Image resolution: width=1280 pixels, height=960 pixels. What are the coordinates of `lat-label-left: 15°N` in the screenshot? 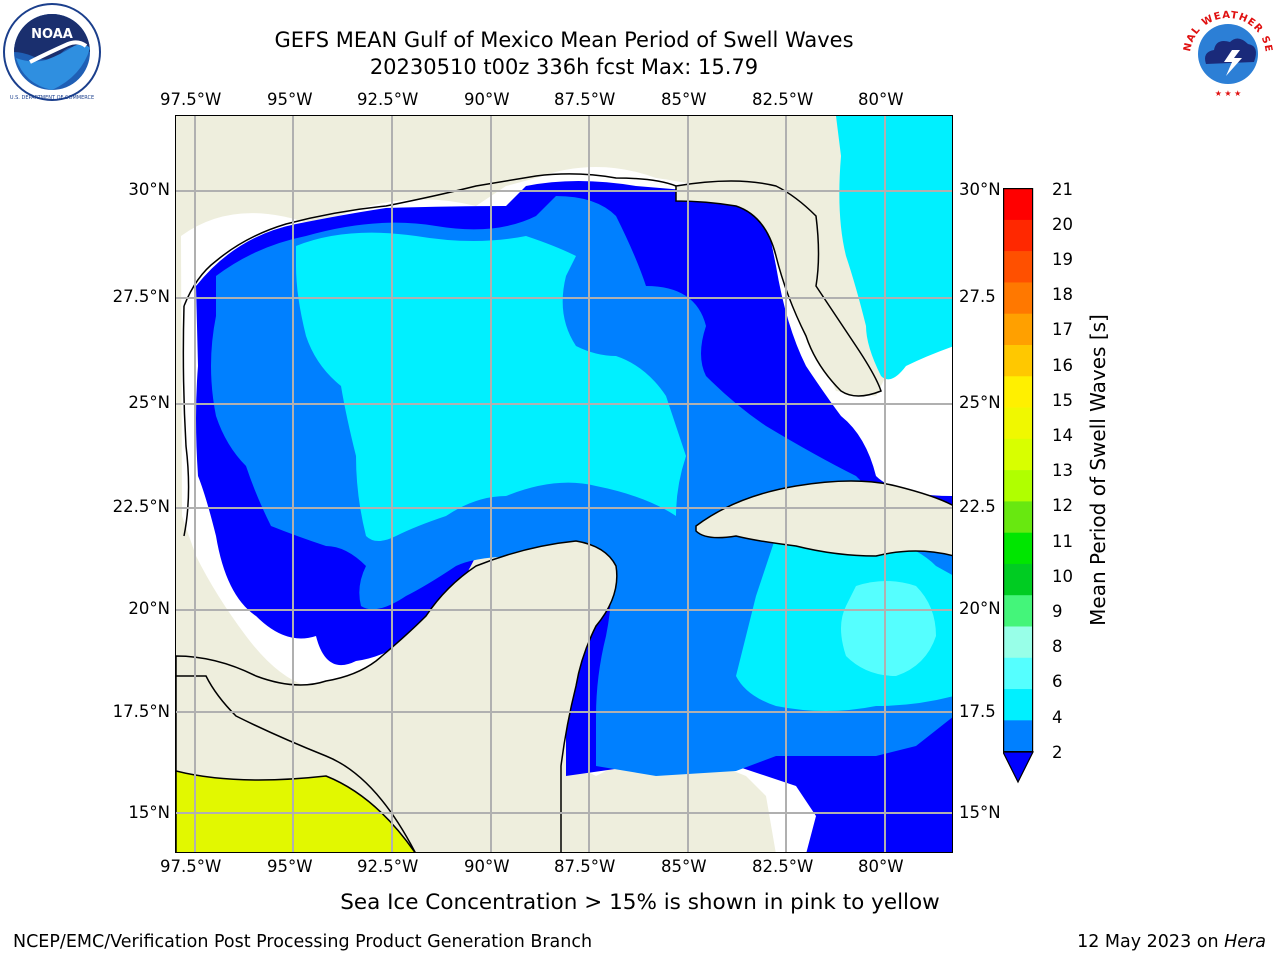 It's located at (149, 812).